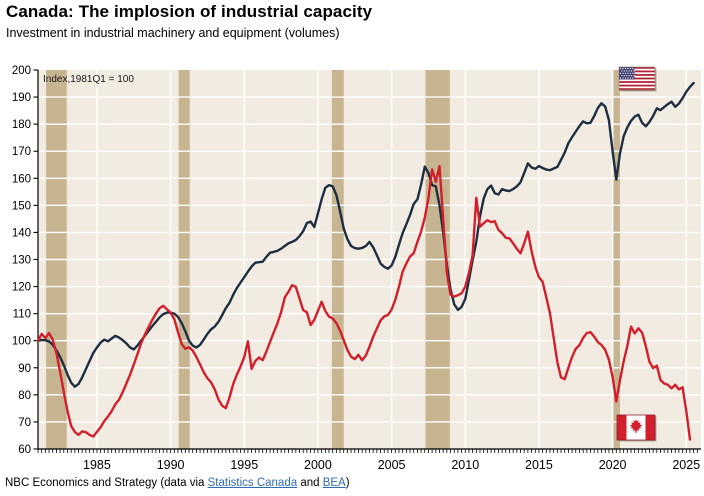  Describe the element at coordinates (637, 79) in the screenshot. I see `us-flag` at that location.